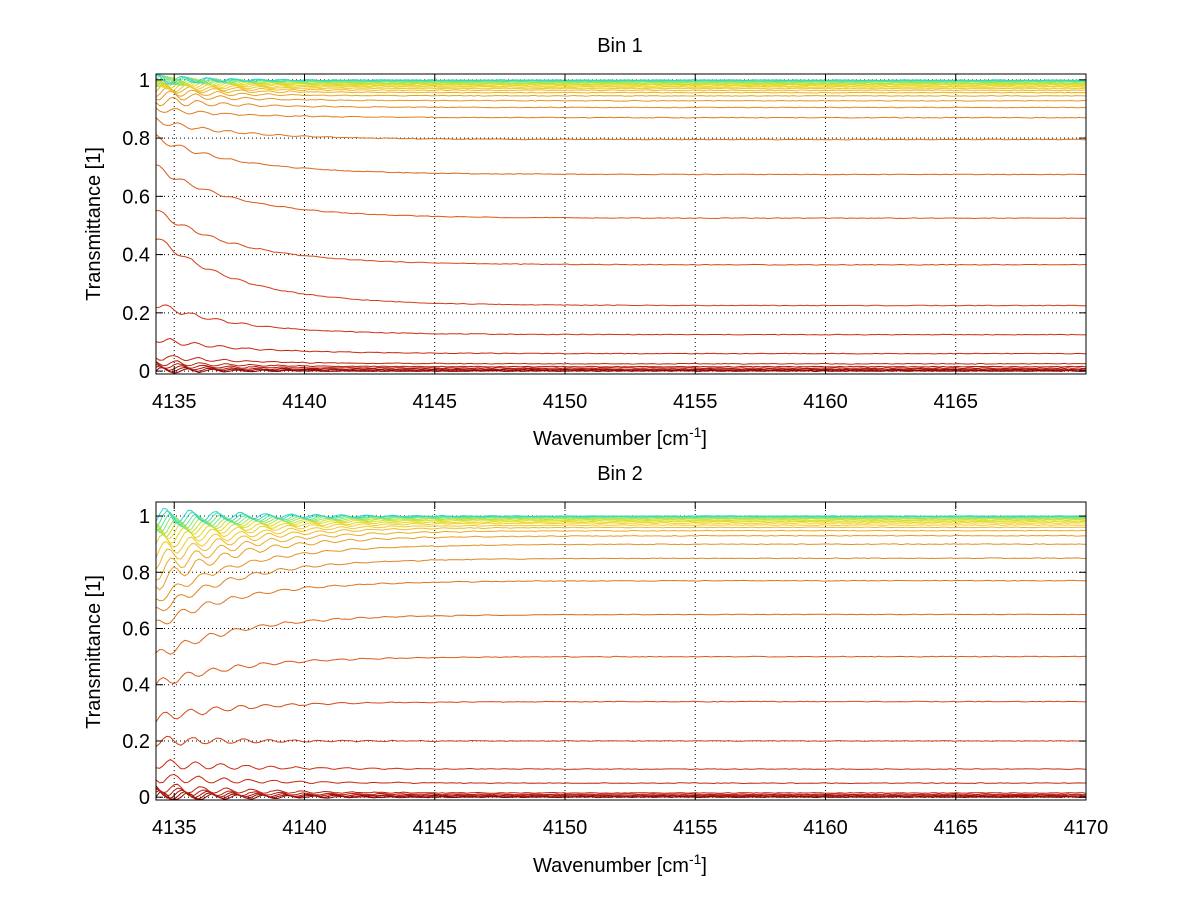 Image resolution: width=1200 pixels, height=901 pixels. I want to click on x-tick-label: 4170, so click(1086, 828).